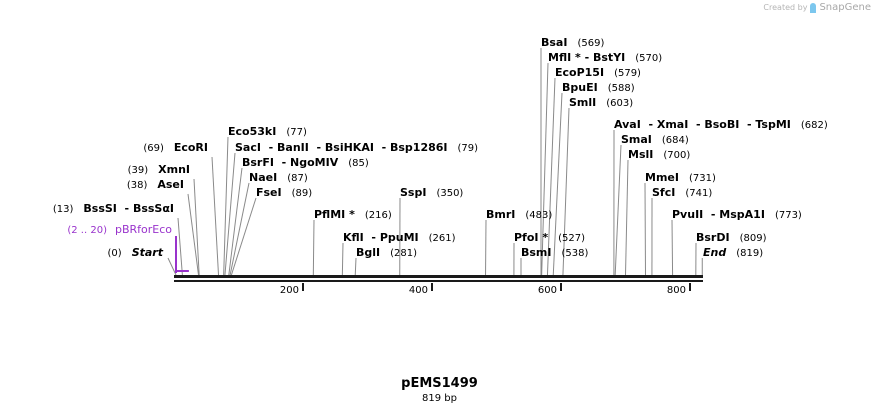 This screenshot has height=415, width=879. What do you see at coordinates (572, 42) in the screenshot?
I see `site-label-bsai: BsaI (569)` at bounding box center [572, 42].